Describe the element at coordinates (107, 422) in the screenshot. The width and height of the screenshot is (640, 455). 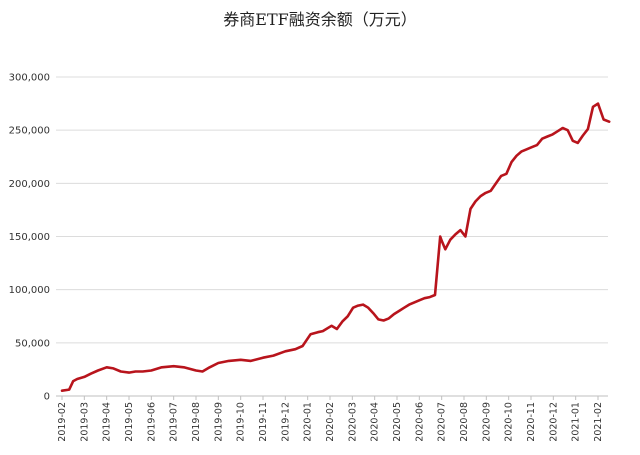
I see `x-tick-label: 2019-04` at that location.